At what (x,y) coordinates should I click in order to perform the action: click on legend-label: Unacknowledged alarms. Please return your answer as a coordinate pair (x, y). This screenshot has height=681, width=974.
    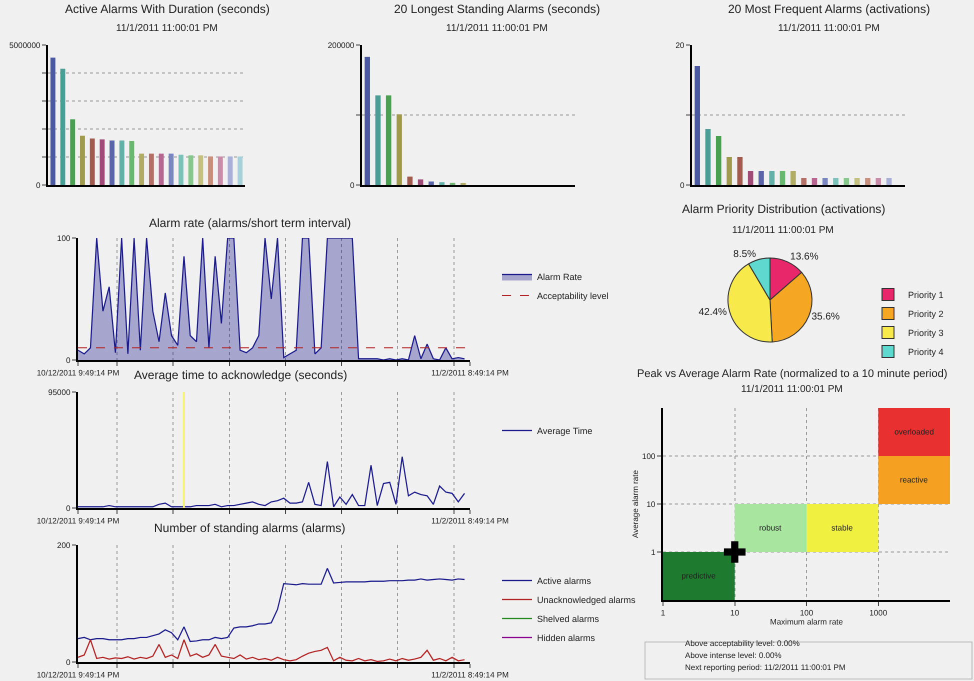
    Looking at the image, I should click on (586, 600).